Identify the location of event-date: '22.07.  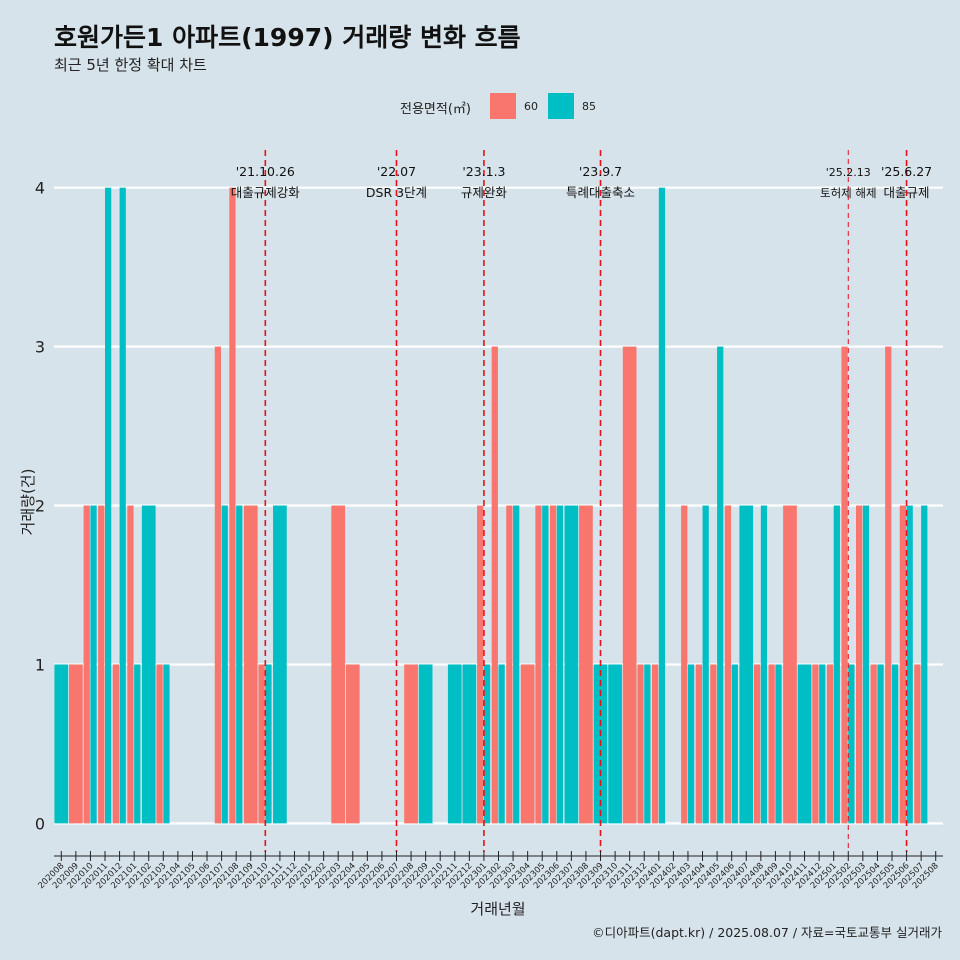
(396, 171).